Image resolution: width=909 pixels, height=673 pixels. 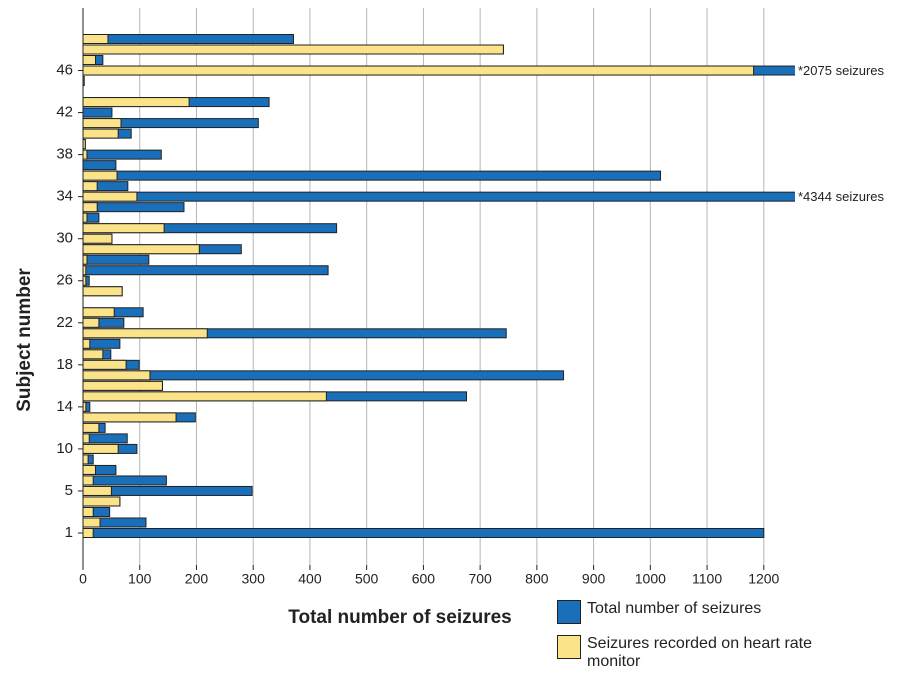 What do you see at coordinates (594, 579) in the screenshot?
I see `x-tick-label: 900` at bounding box center [594, 579].